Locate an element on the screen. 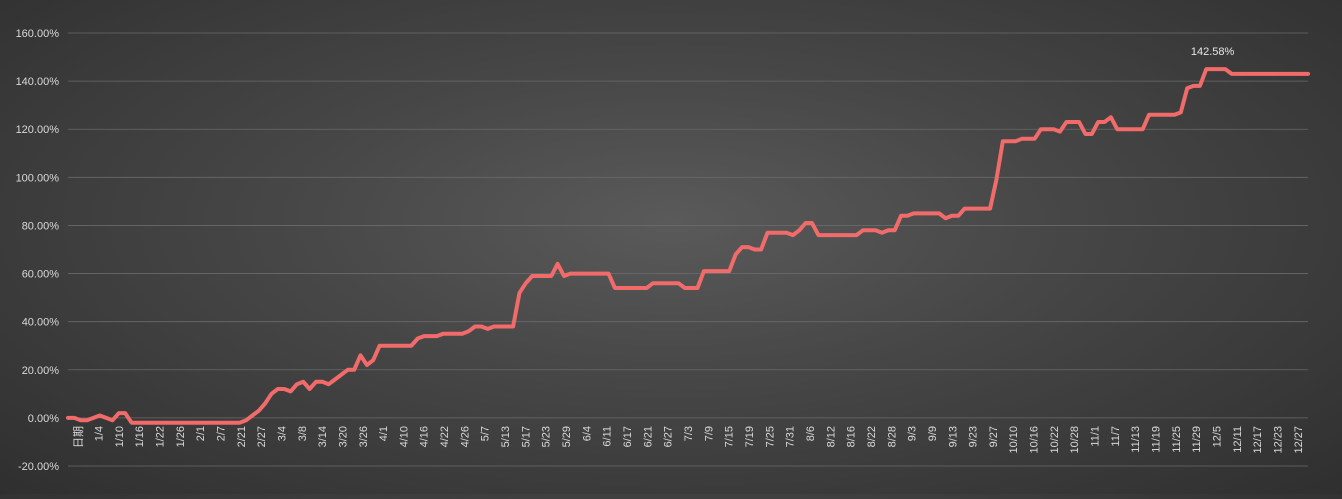 Image resolution: width=1342 pixels, height=499 pixels. y-tick-label: 160.00% is located at coordinates (38, 34).